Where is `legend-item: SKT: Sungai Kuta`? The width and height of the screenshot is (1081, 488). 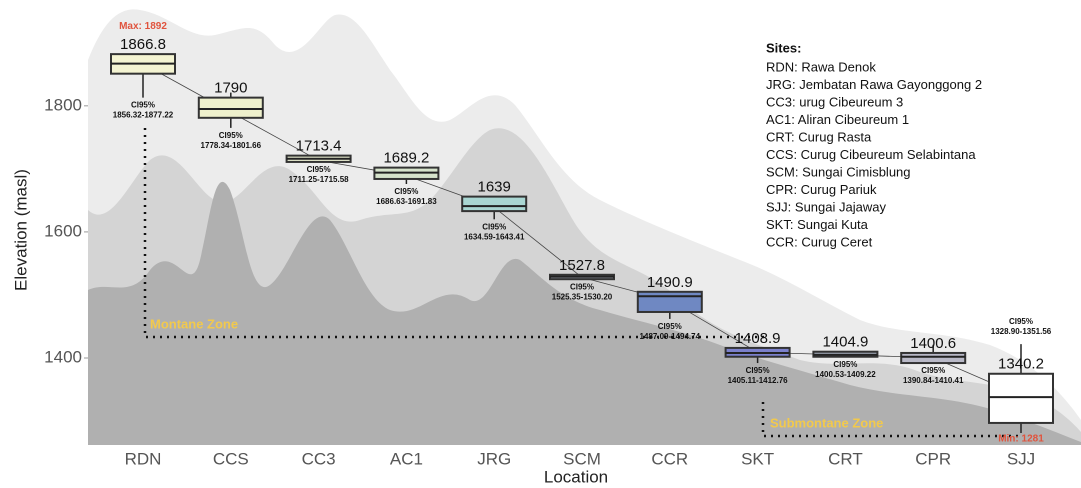
legend-item: SKT: Sungai Kuta is located at coordinates (817, 224).